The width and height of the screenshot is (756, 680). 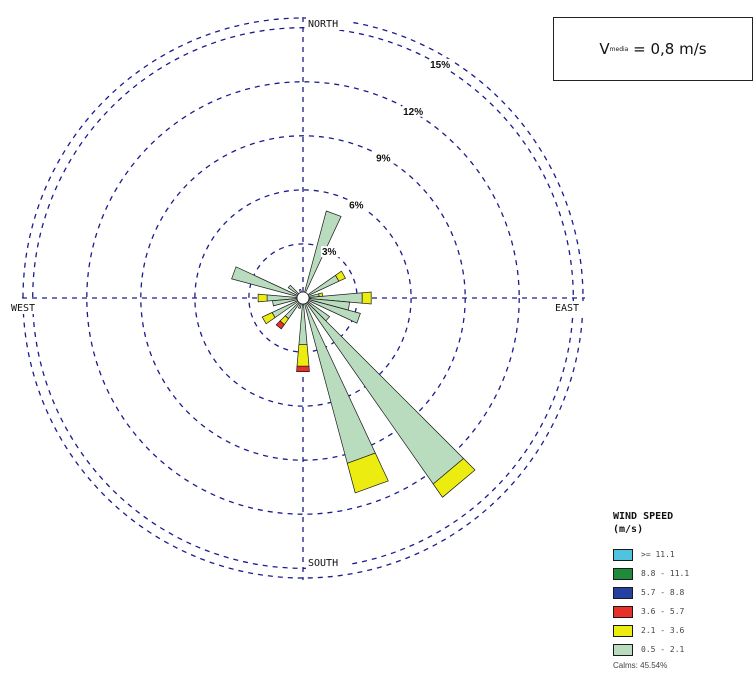 What do you see at coordinates (663, 649) in the screenshot?
I see `legend-label-6: 0.5 - 2.1` at bounding box center [663, 649].